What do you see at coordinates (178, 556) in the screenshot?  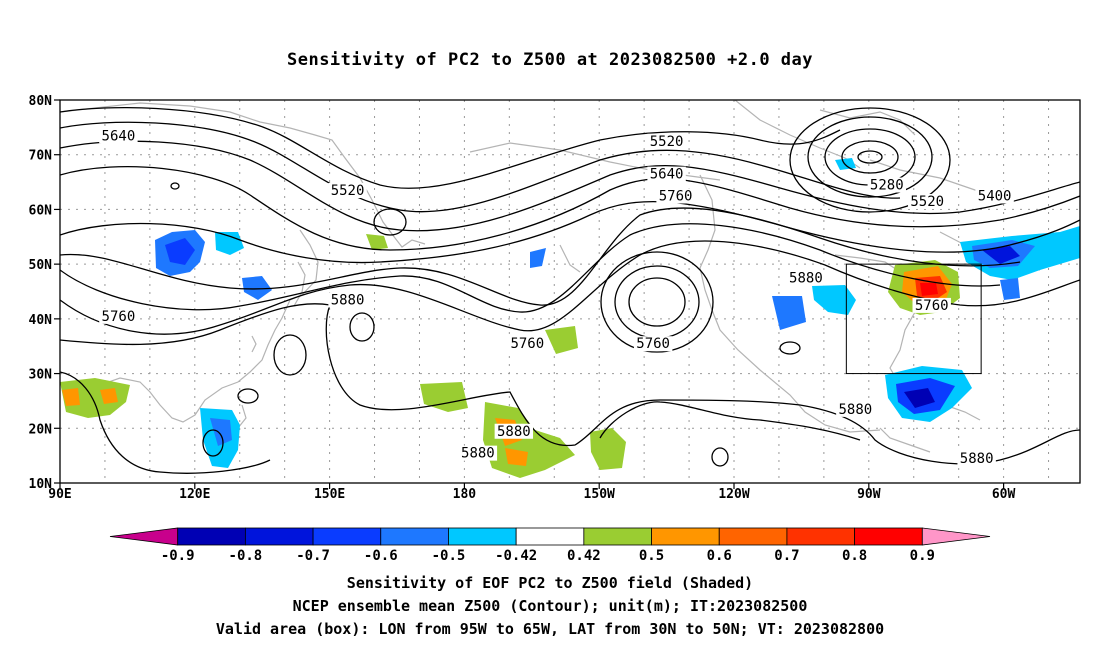 I see `colorbar-tick-label: -0.9` at bounding box center [178, 556].